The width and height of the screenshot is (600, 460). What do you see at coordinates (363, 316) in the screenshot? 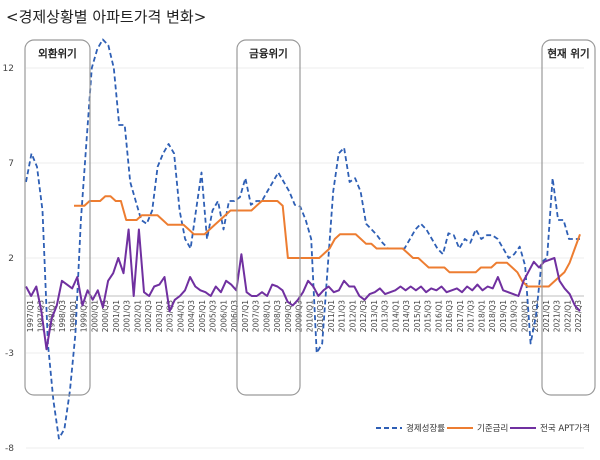
I see `x-tick-label: 2012/Q3` at bounding box center [363, 316].